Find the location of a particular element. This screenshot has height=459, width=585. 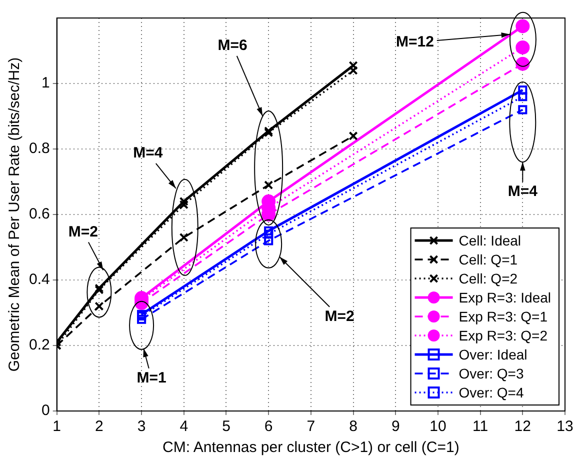

x-tick-label: 1 is located at coordinates (57, 427).